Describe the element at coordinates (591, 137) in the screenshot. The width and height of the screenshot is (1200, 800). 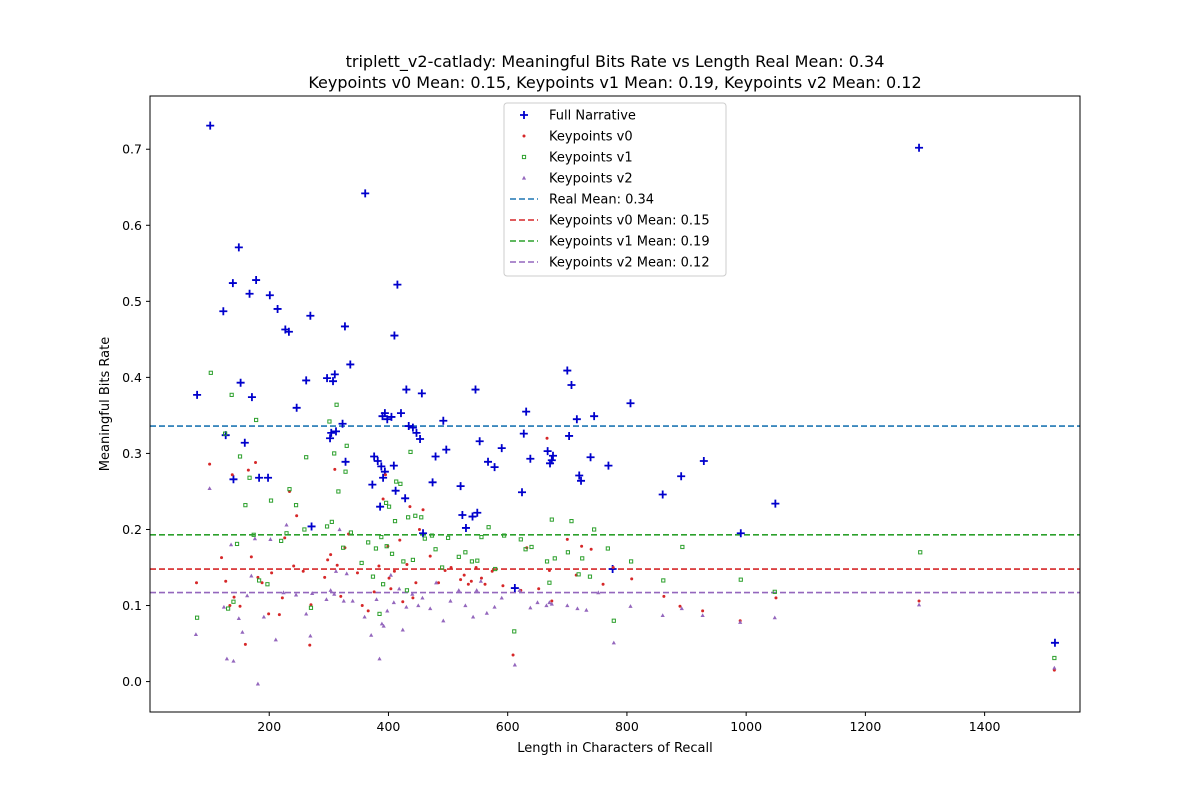
I see `legend-label-1: Keypoints v0` at that location.